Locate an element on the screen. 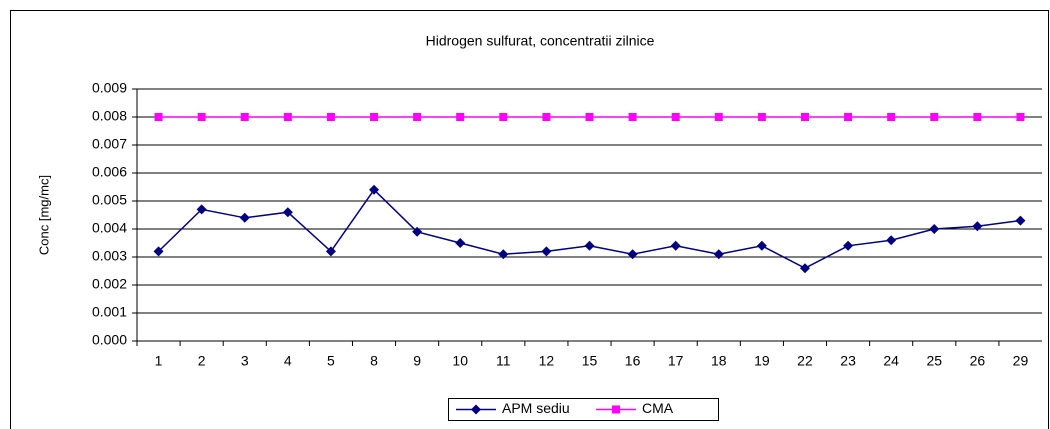 This screenshot has width=1050, height=429. y-axis-label: Conc [mg/mc] is located at coordinates (43, 215).